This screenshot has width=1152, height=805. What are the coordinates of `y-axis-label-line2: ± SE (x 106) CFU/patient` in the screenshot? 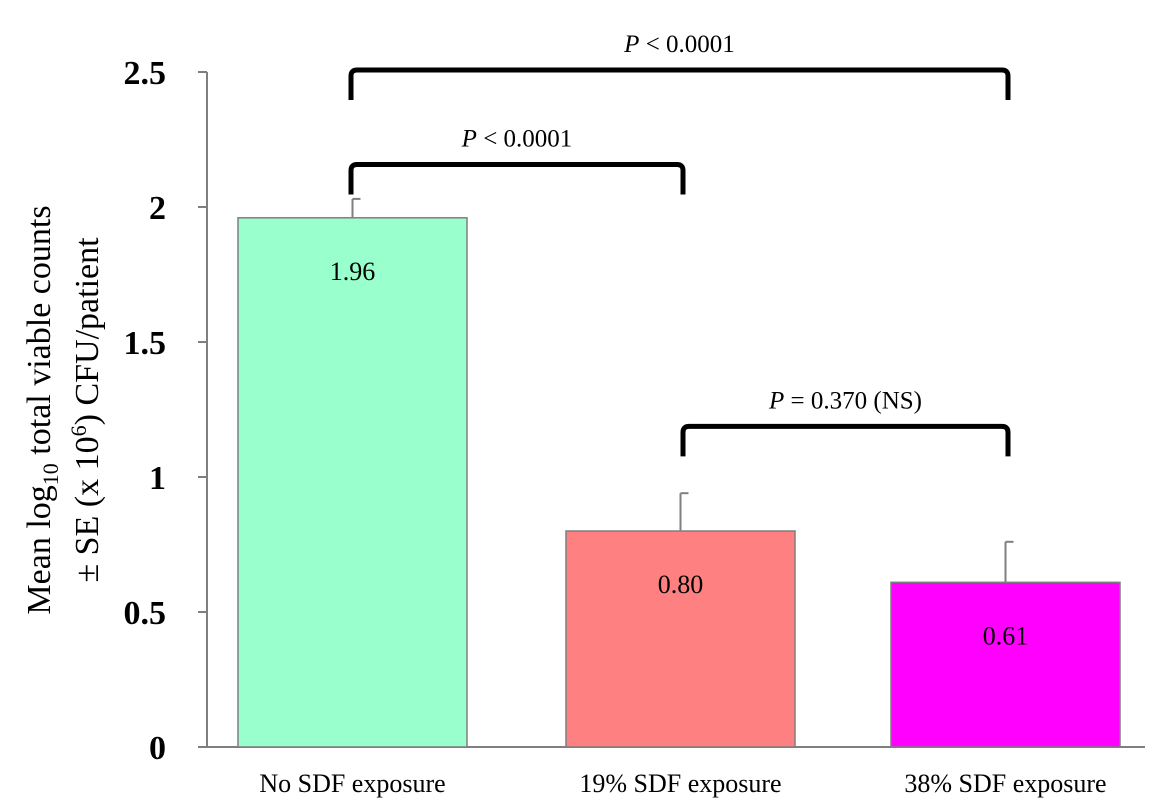 It's located at (86, 410).